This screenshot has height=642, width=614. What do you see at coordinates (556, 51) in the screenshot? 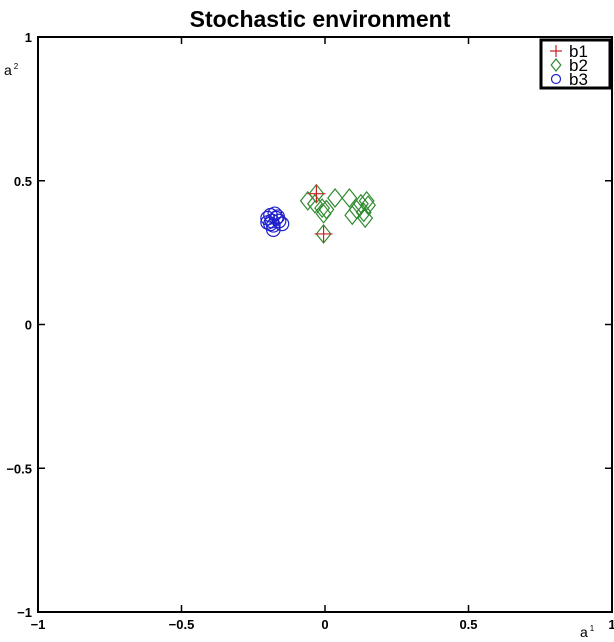
I see `legend-marker-b1` at bounding box center [556, 51].